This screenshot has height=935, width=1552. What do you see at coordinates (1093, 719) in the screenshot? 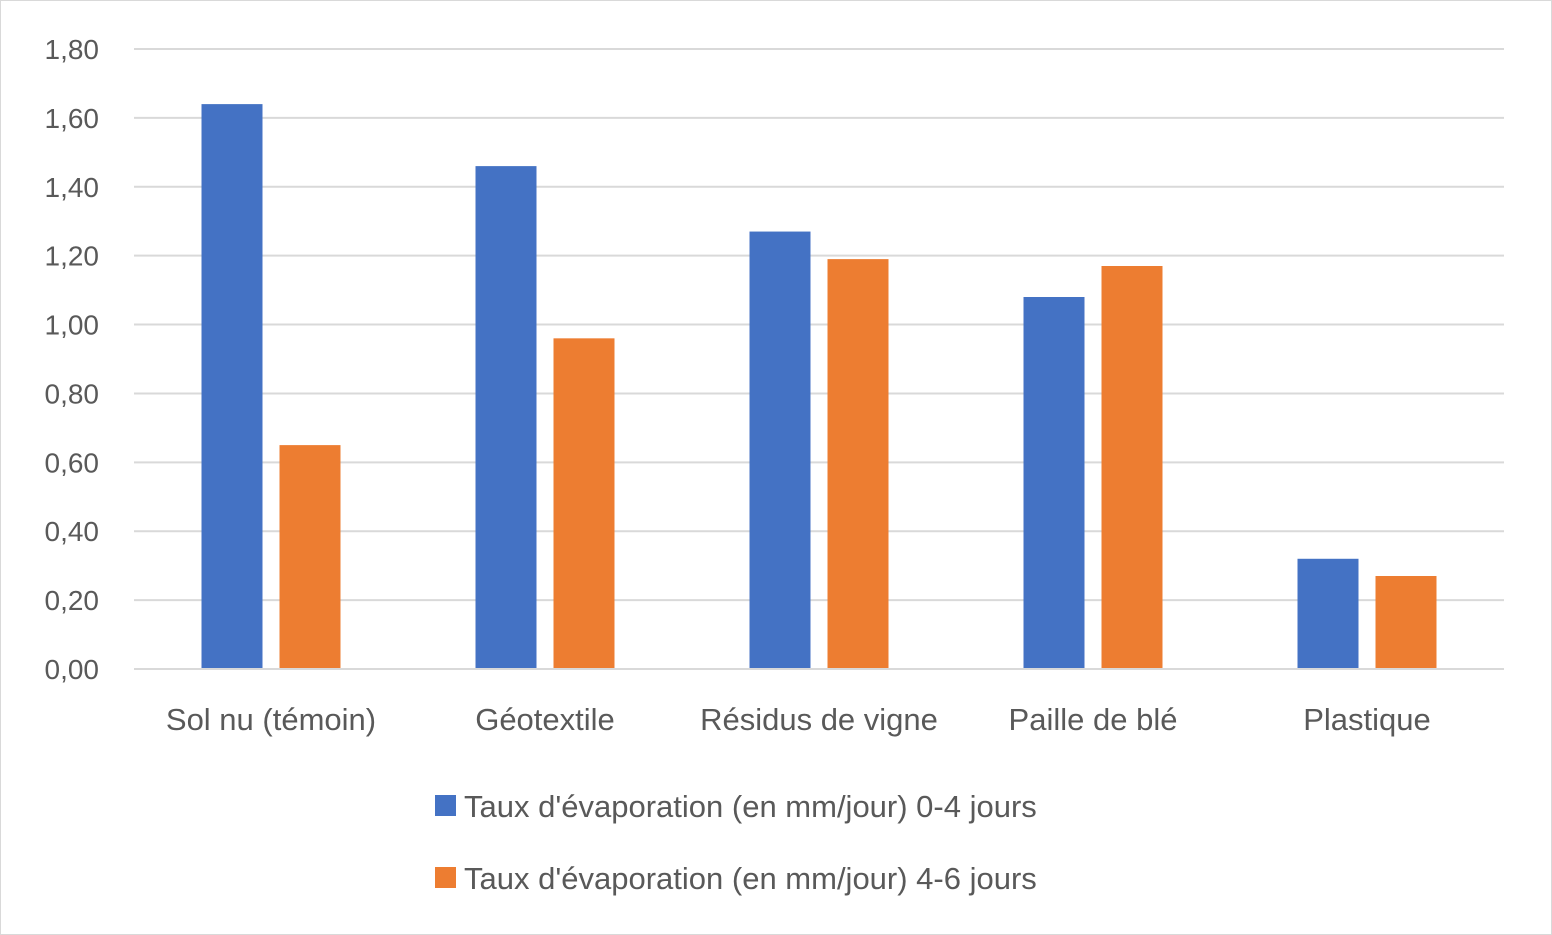
I see `x-category-label: Paille de blé` at bounding box center [1093, 719].